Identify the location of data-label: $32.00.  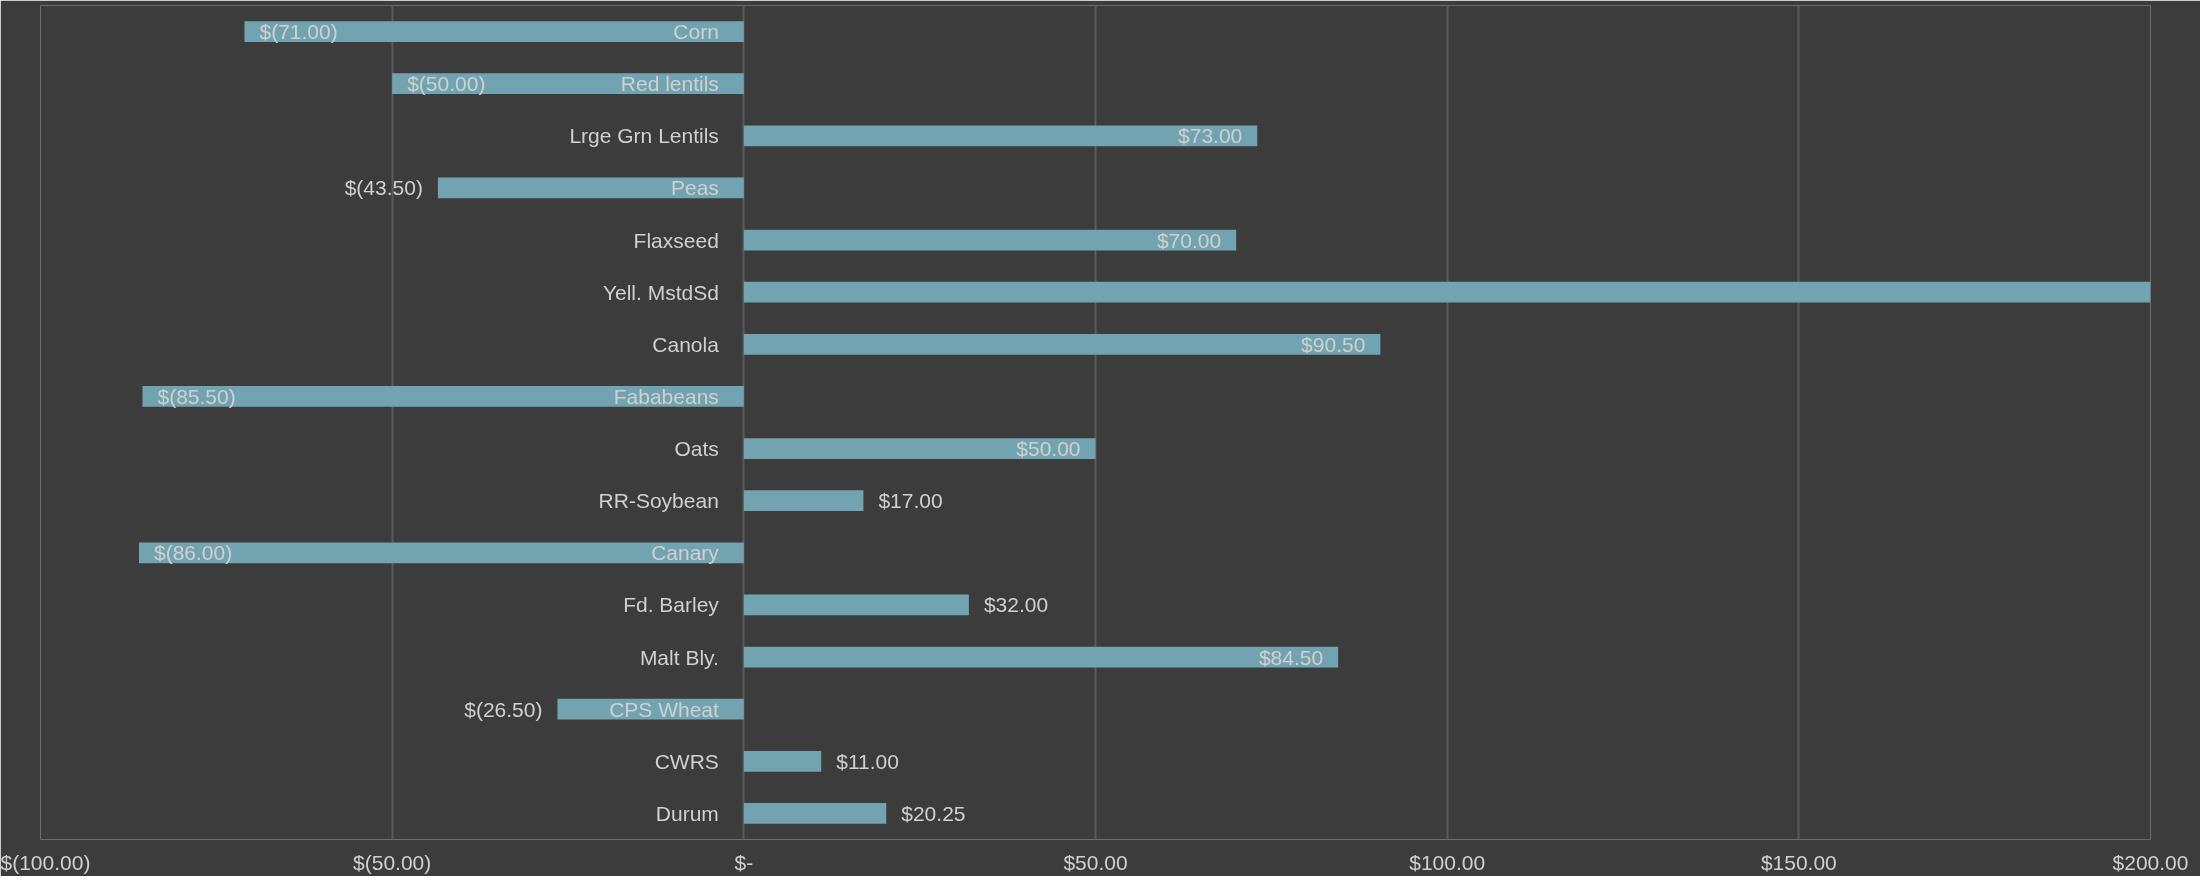
(1016, 605).